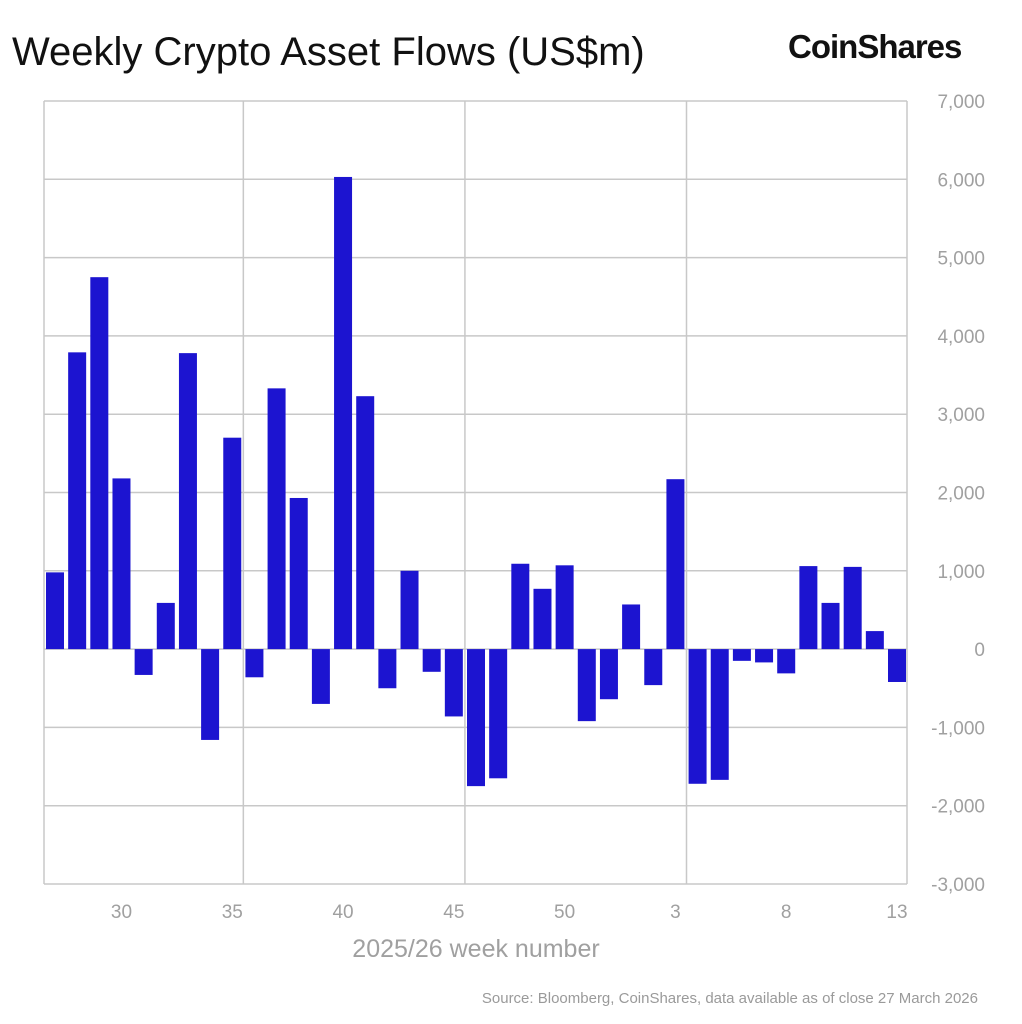 This screenshot has height=1024, width=1022. I want to click on y-tick-label: -2,000, so click(958, 807).